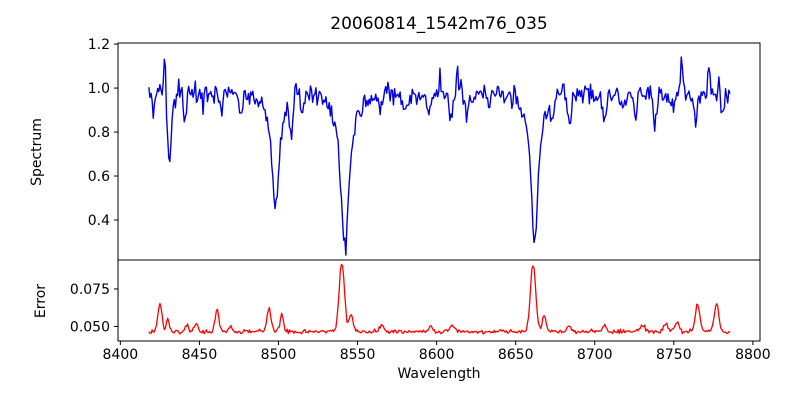 The height and width of the screenshot is (400, 800). What do you see at coordinates (358, 355) in the screenshot?
I see `x-tick-label: 8550` at bounding box center [358, 355].